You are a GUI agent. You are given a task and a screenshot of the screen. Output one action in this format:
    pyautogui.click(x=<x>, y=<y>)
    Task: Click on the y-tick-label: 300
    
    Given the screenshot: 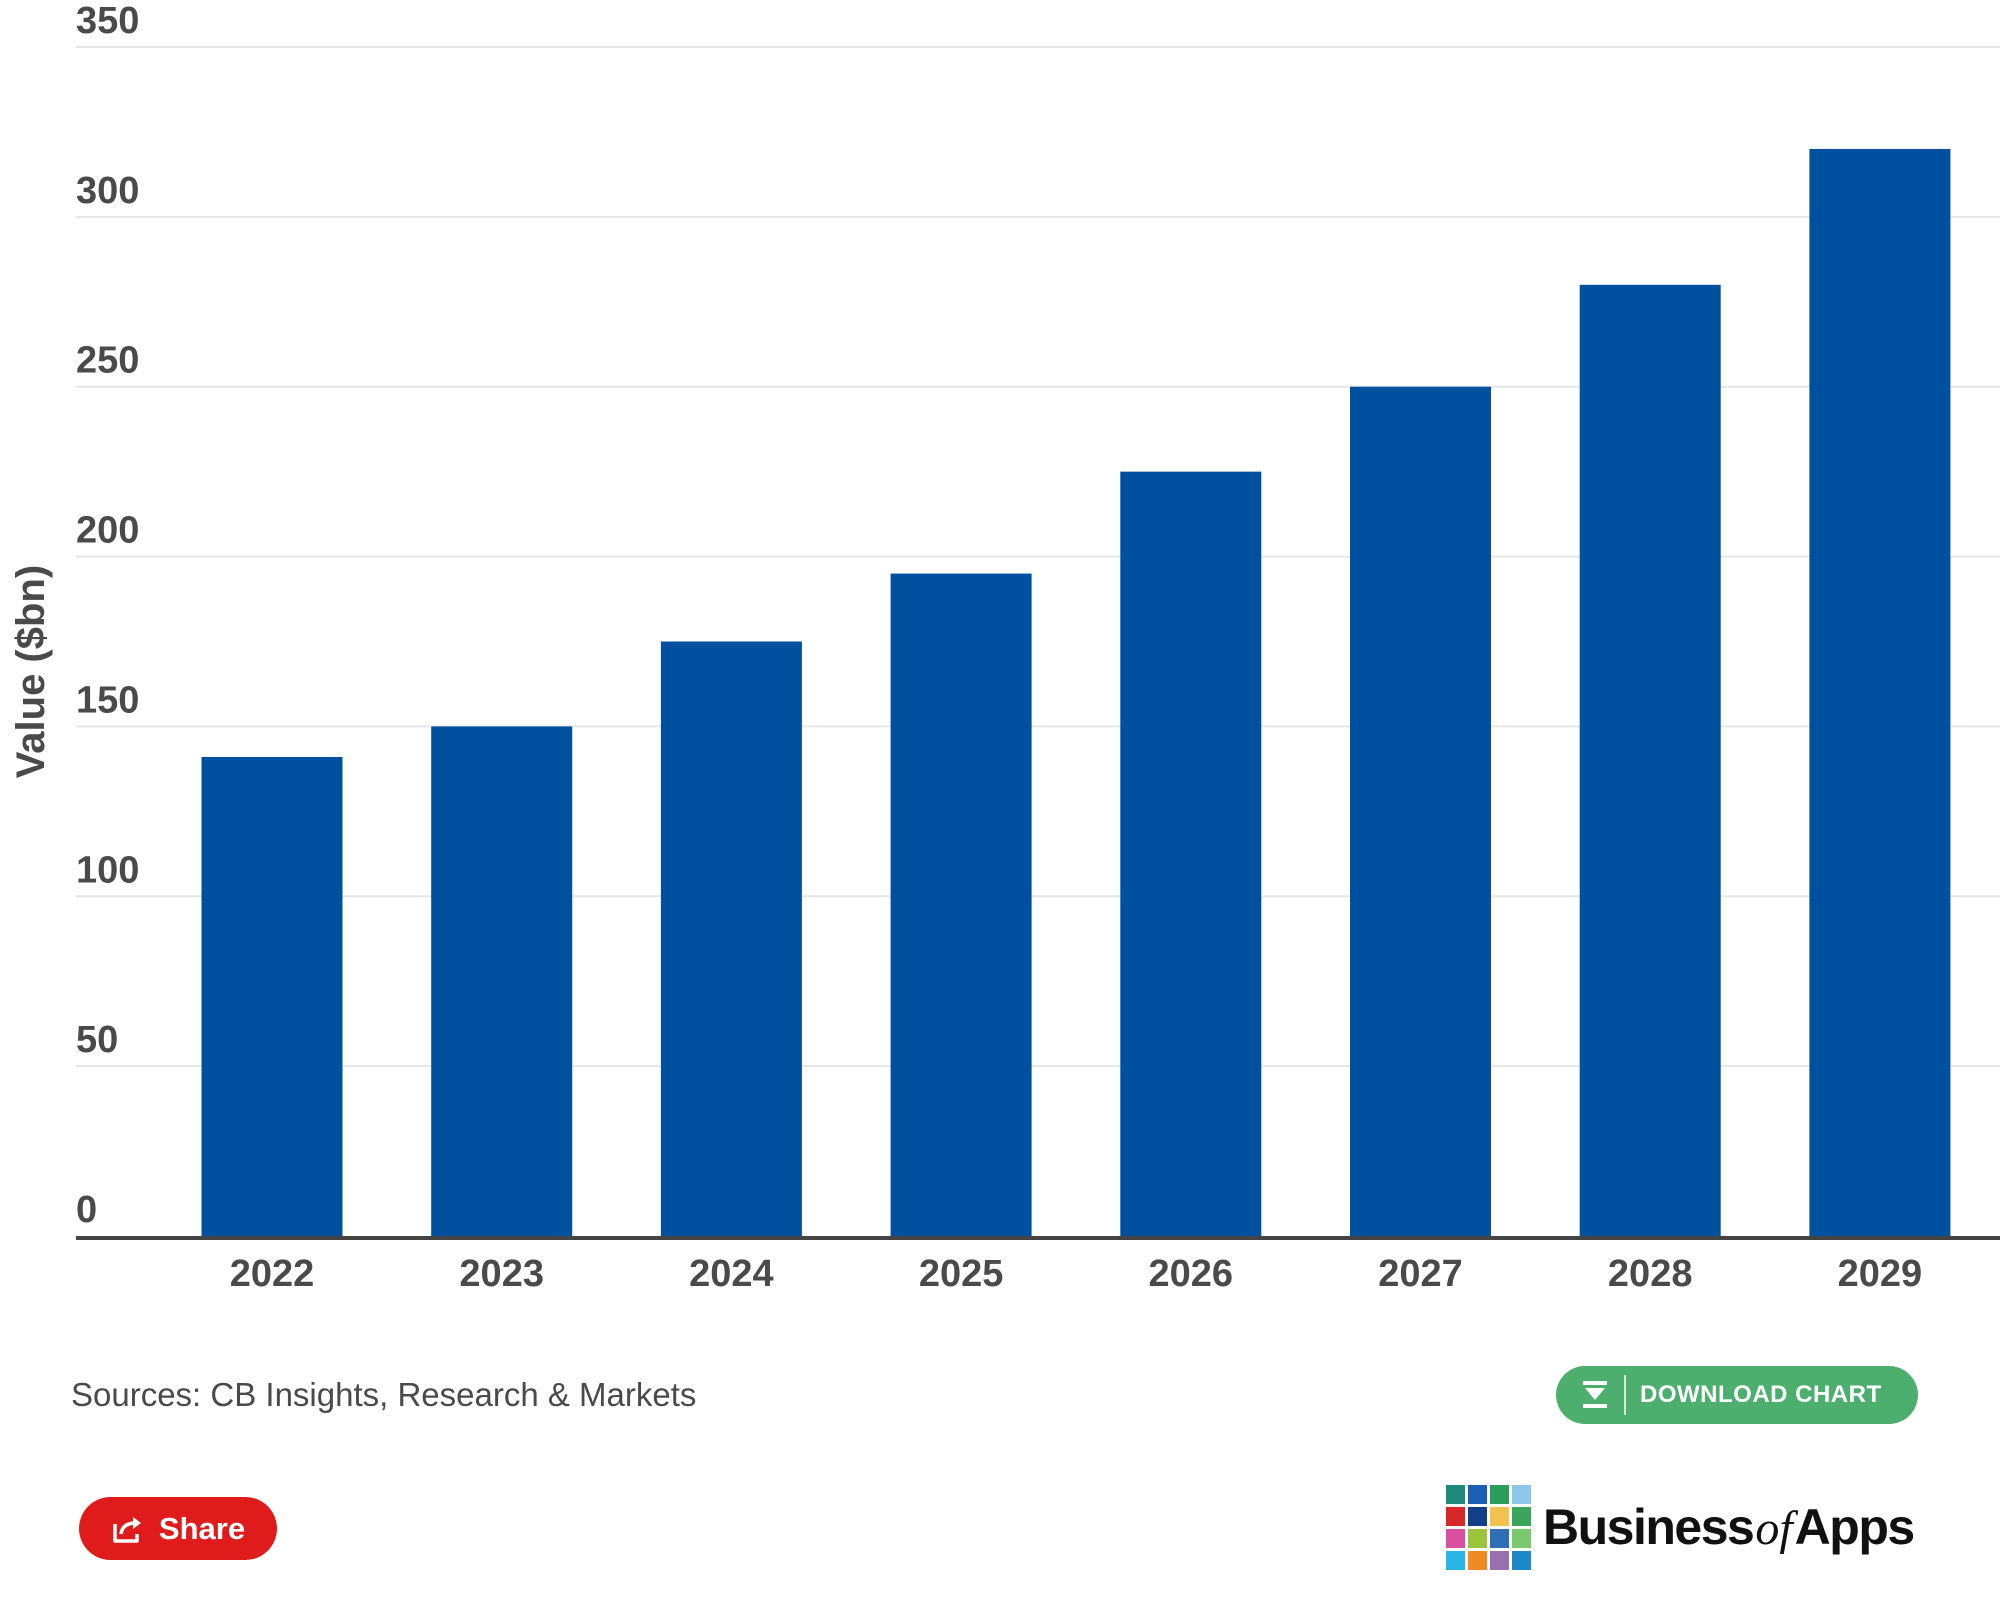 What is the action you would take?
    pyautogui.click(x=107, y=191)
    